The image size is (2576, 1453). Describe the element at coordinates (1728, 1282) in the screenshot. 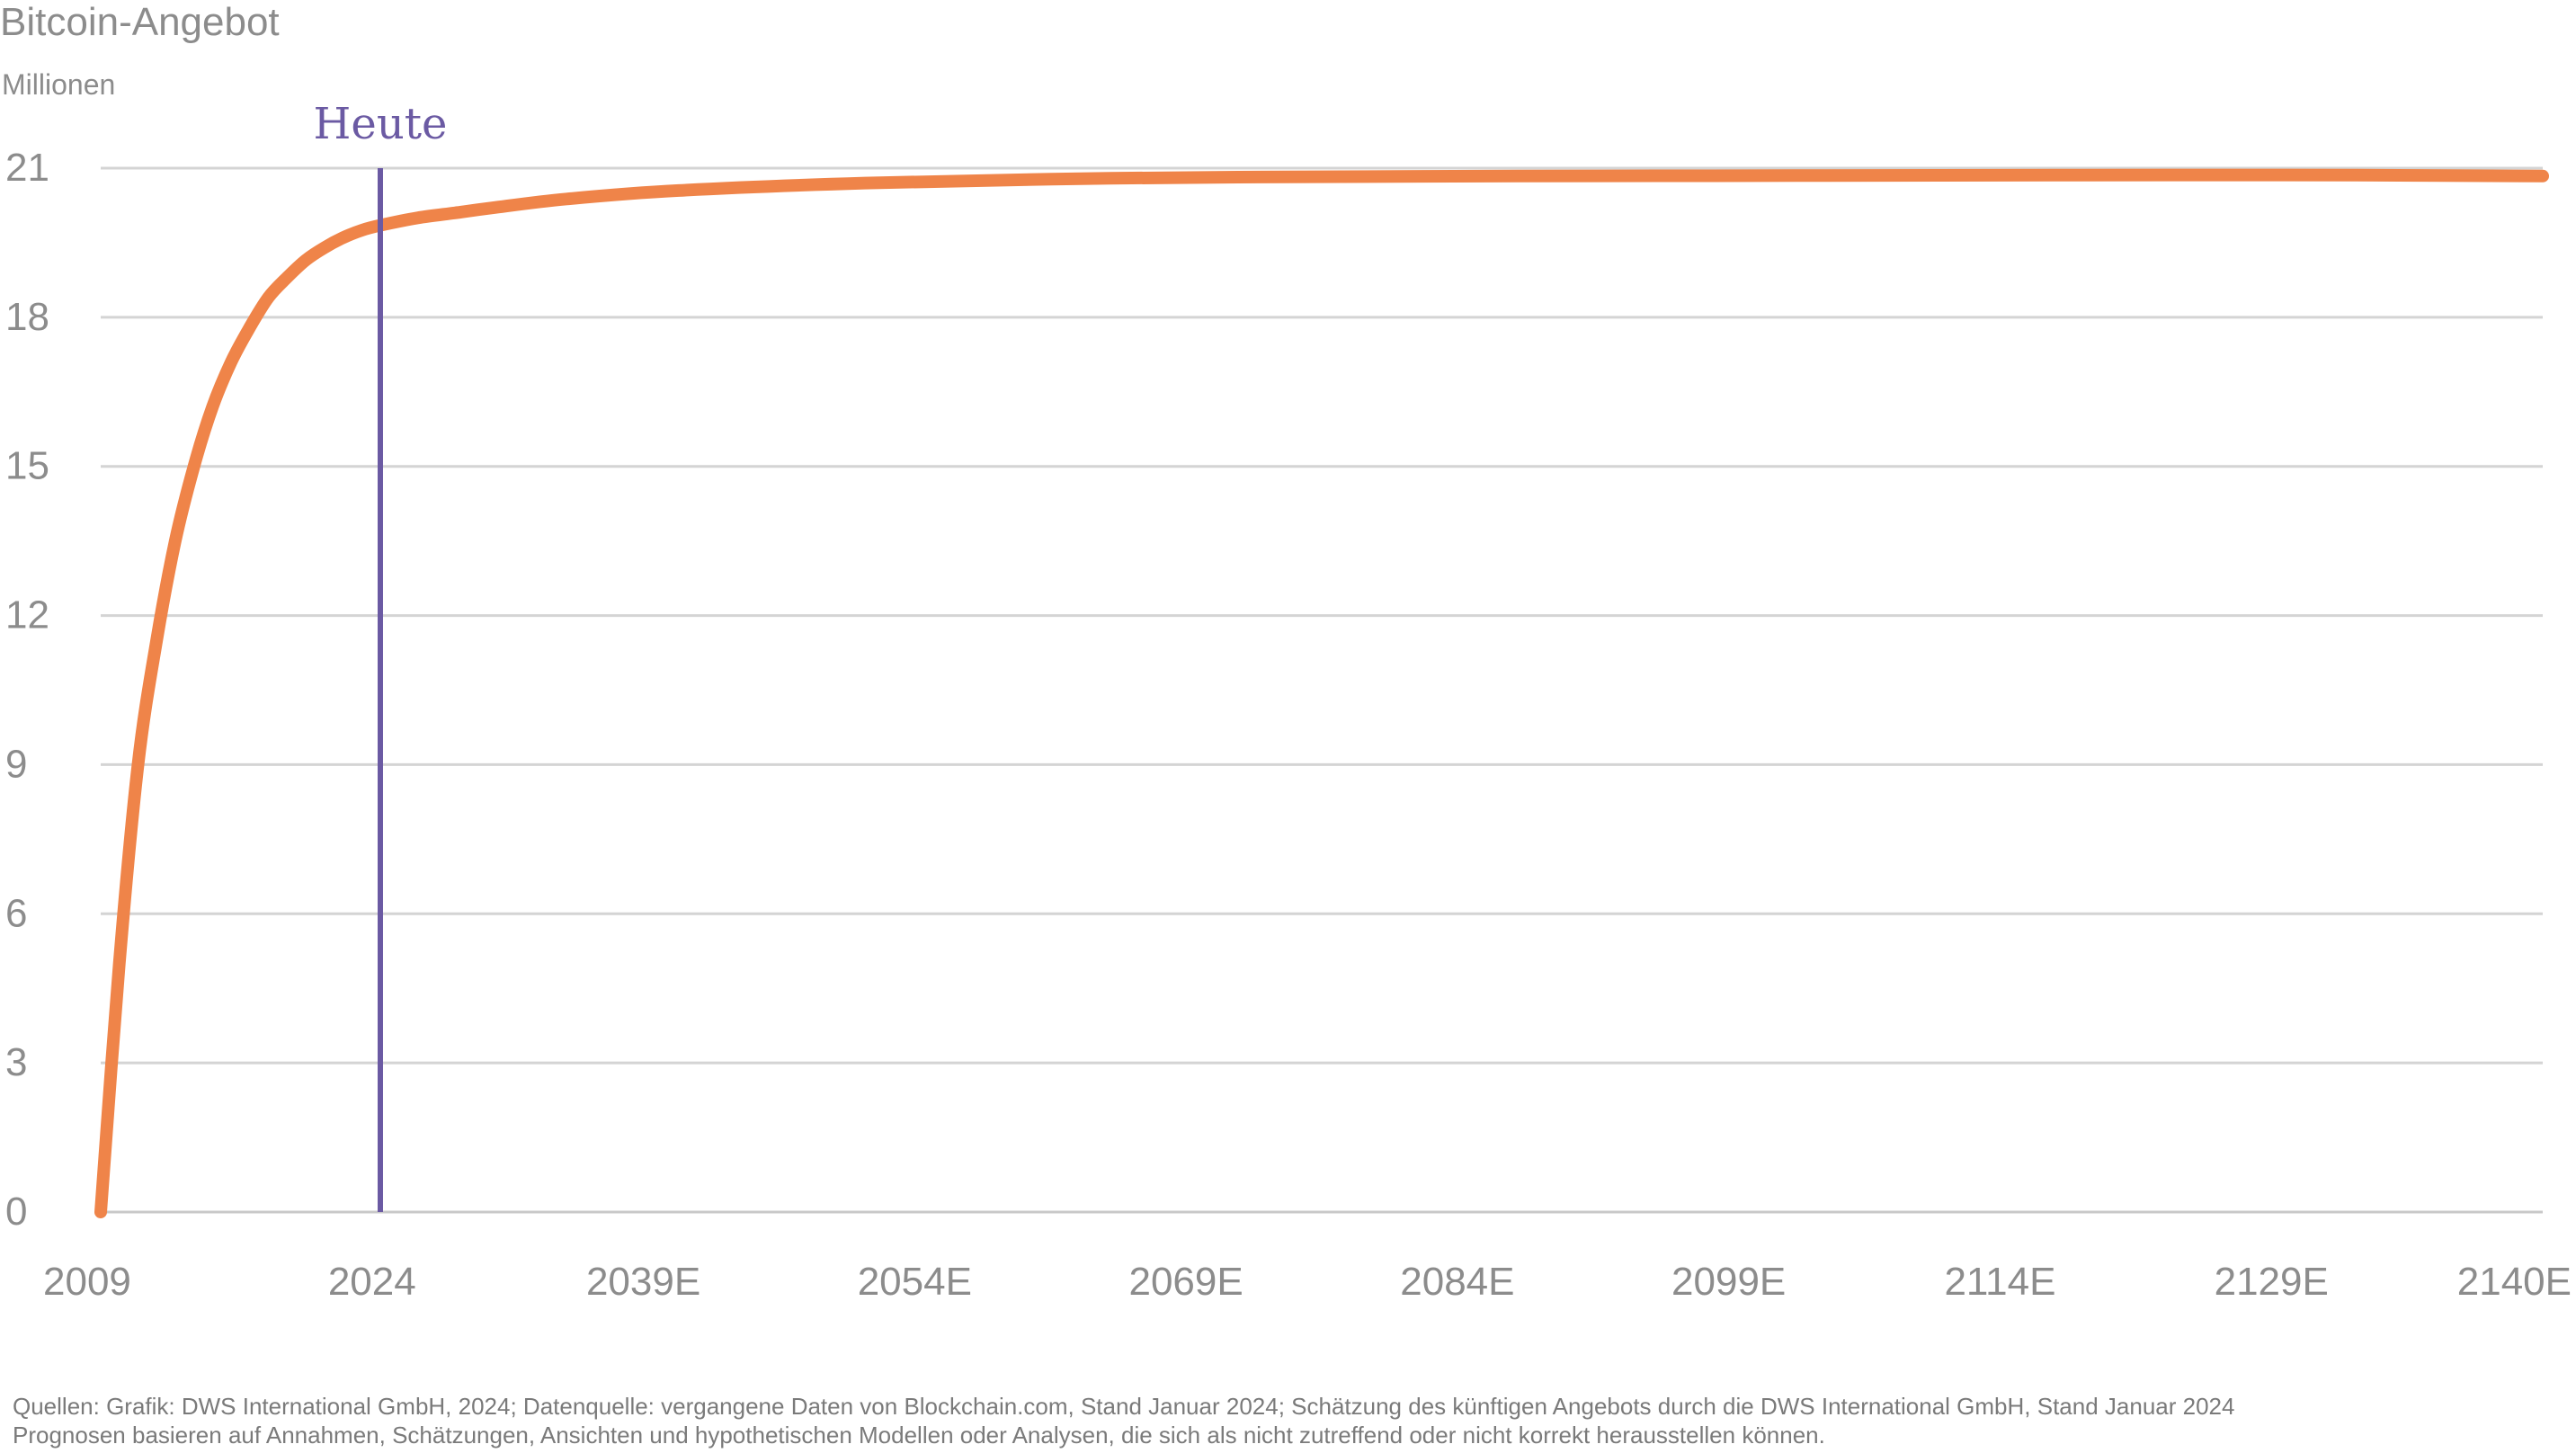

I see `x-tick-label: 2099E` at that location.